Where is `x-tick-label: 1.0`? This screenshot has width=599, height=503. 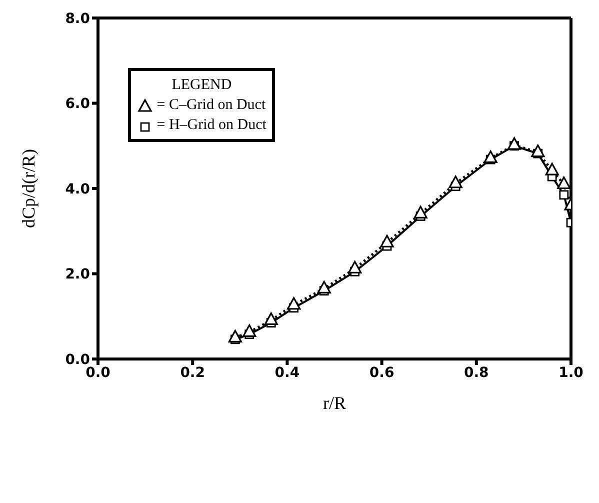 x-tick-label: 1.0 is located at coordinates (571, 372).